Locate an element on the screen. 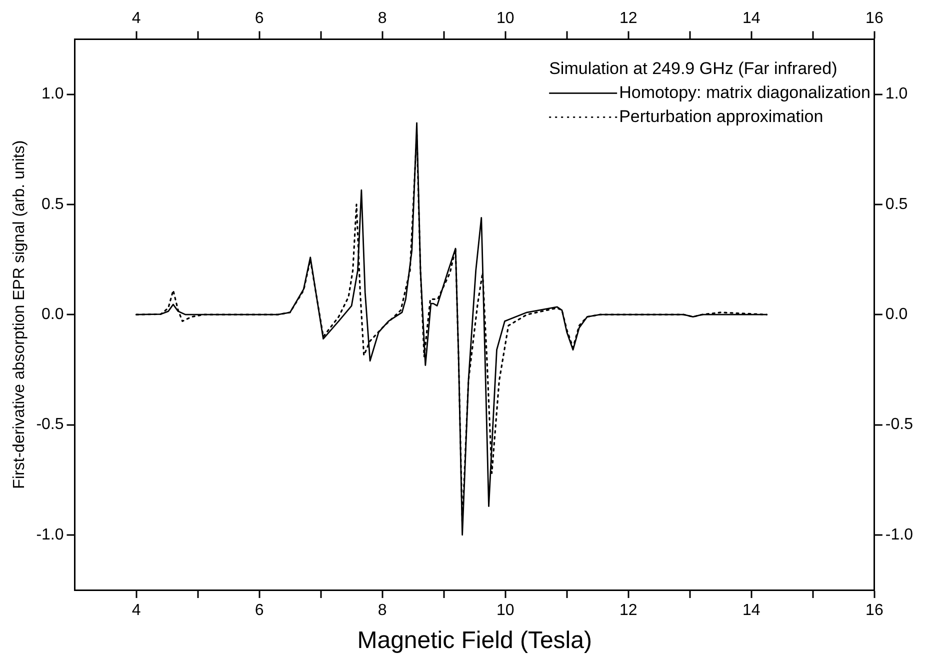 Image resolution: width=932 pixels, height=666 pixels. y-tick-label: 0.0 is located at coordinates (53, 315).